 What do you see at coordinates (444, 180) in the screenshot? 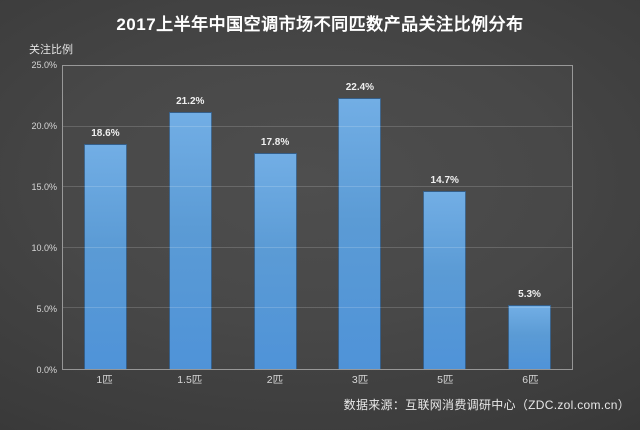
I see `bar-value-label: 14.7%` at bounding box center [444, 180].